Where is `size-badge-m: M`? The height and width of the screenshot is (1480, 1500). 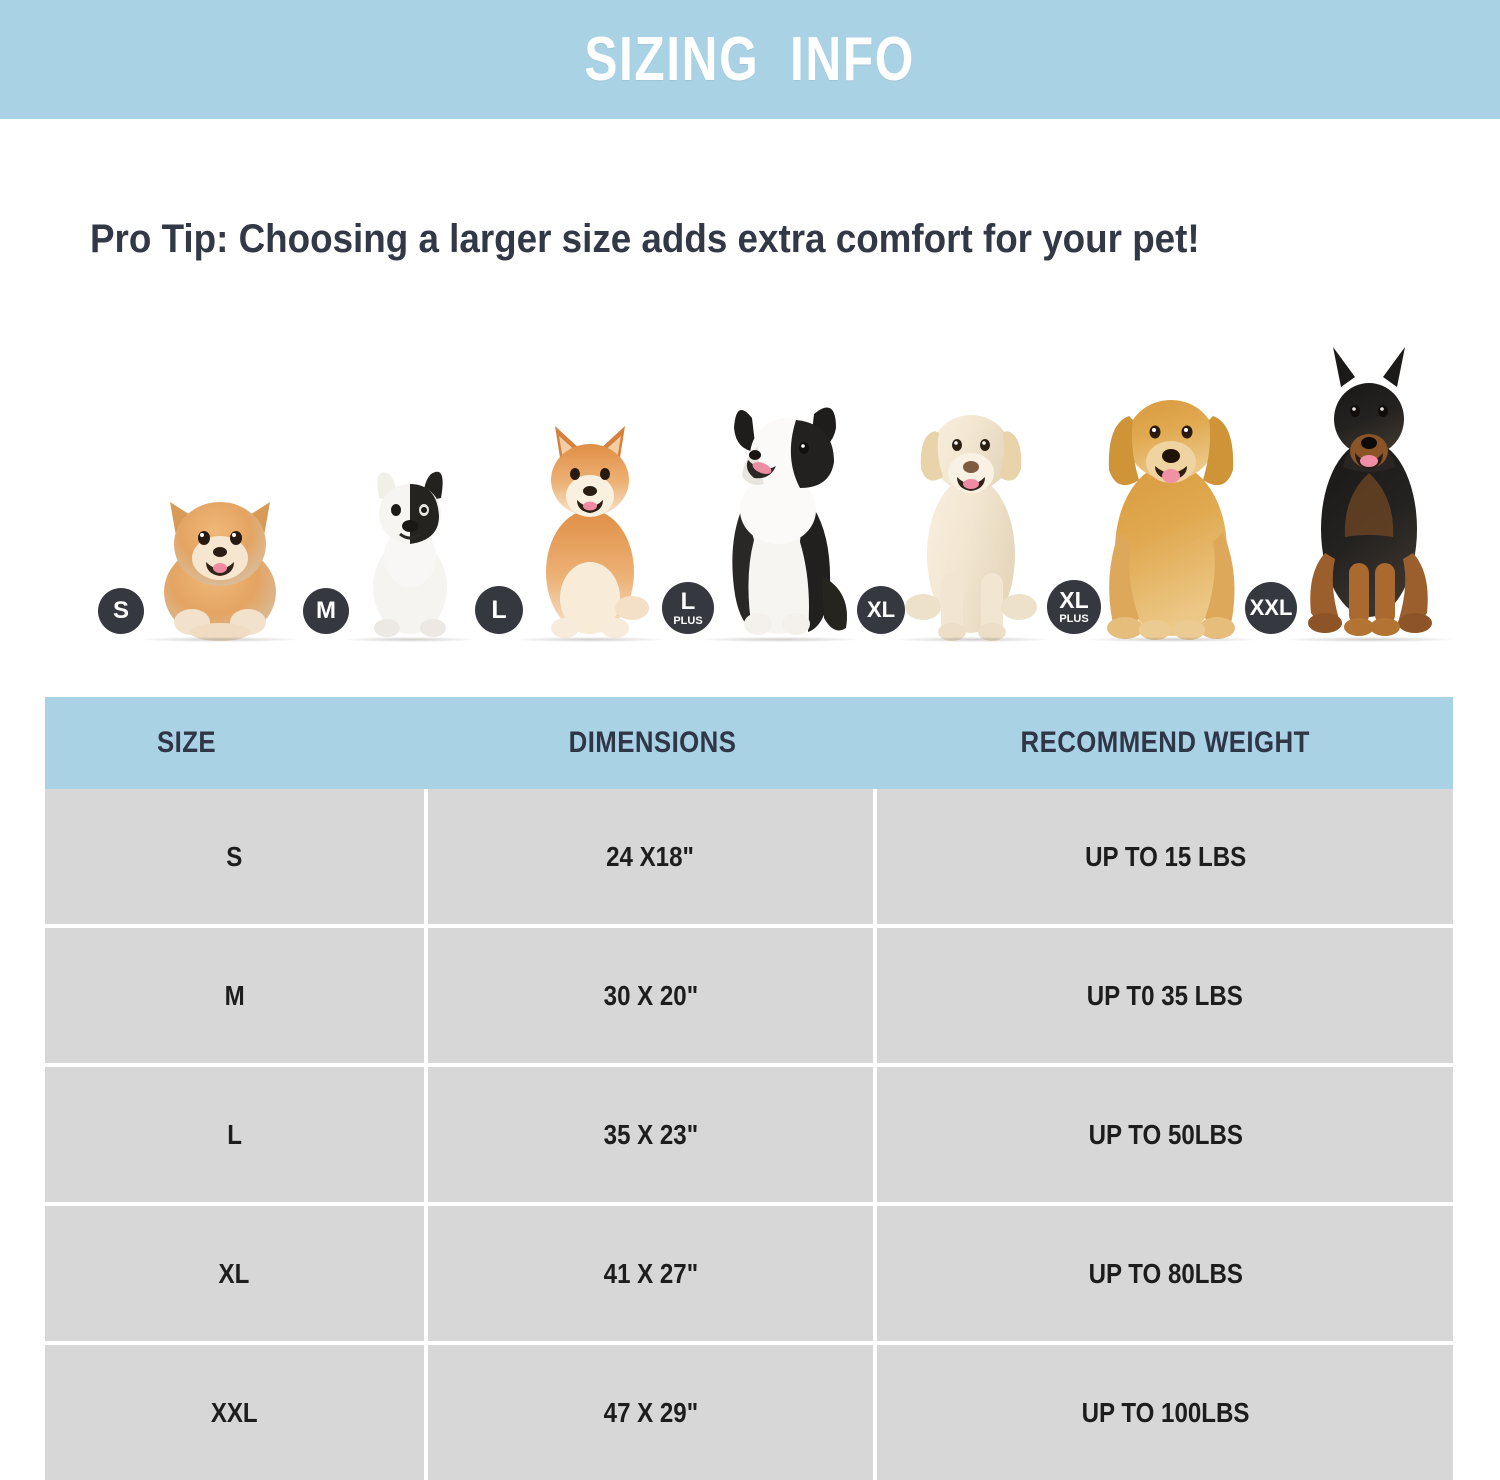
size-badge-m: M is located at coordinates (326, 611).